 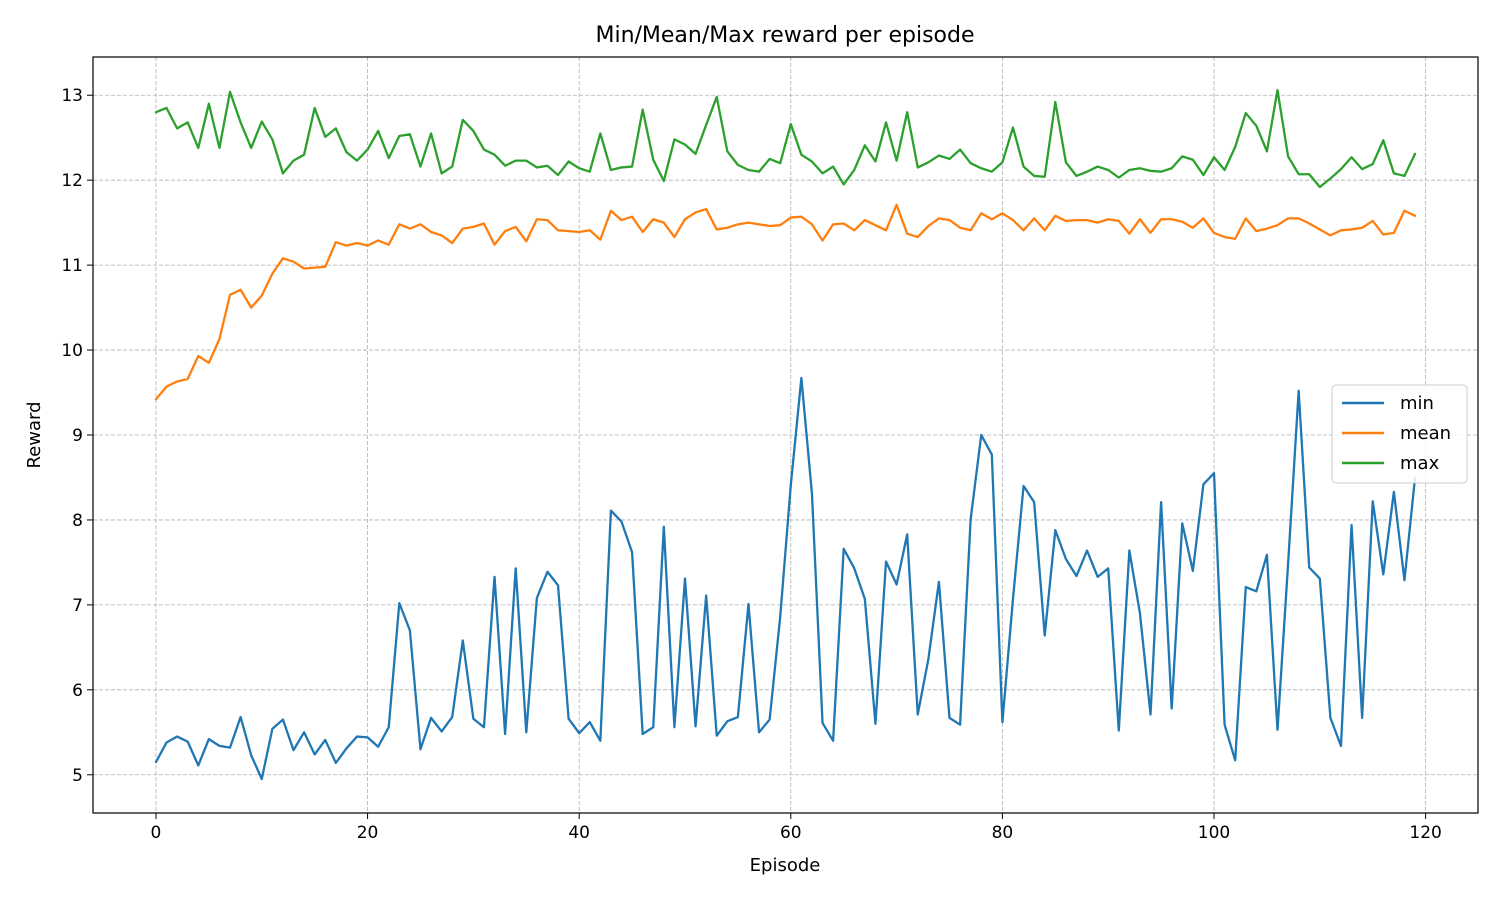 What do you see at coordinates (77, 691) in the screenshot?
I see `y-tick-label: 6` at bounding box center [77, 691].